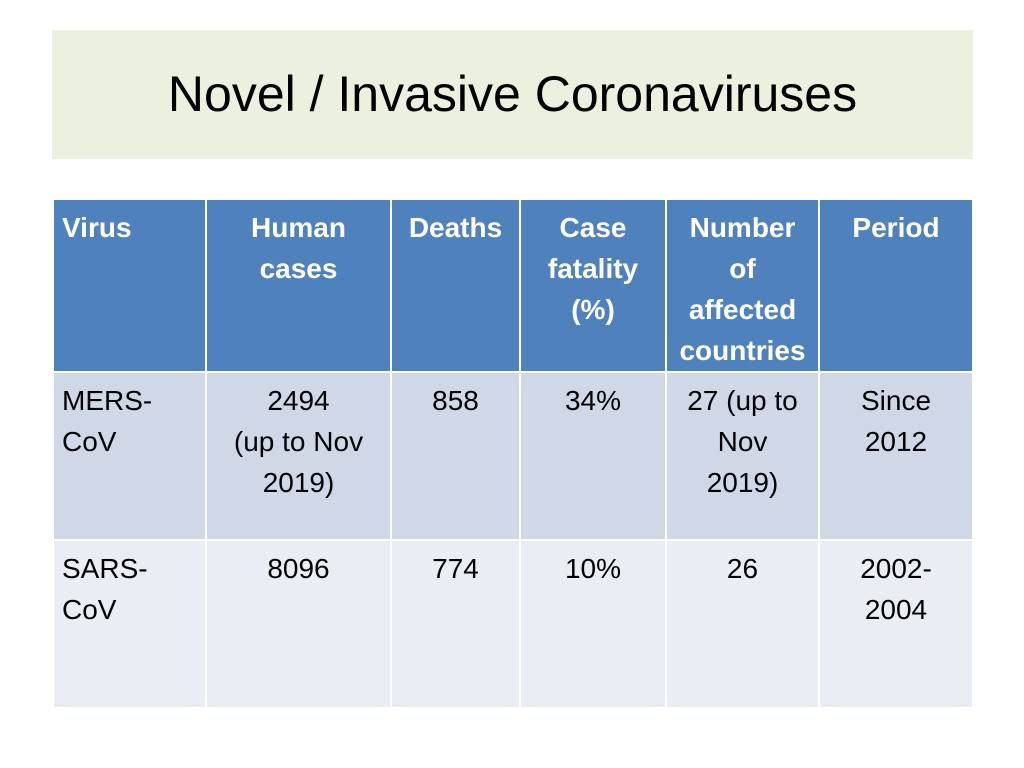 This screenshot has height=768, width=1024. Describe the element at coordinates (742, 285) in the screenshot. I see `header-affected-countries: Number of affected countries` at that location.